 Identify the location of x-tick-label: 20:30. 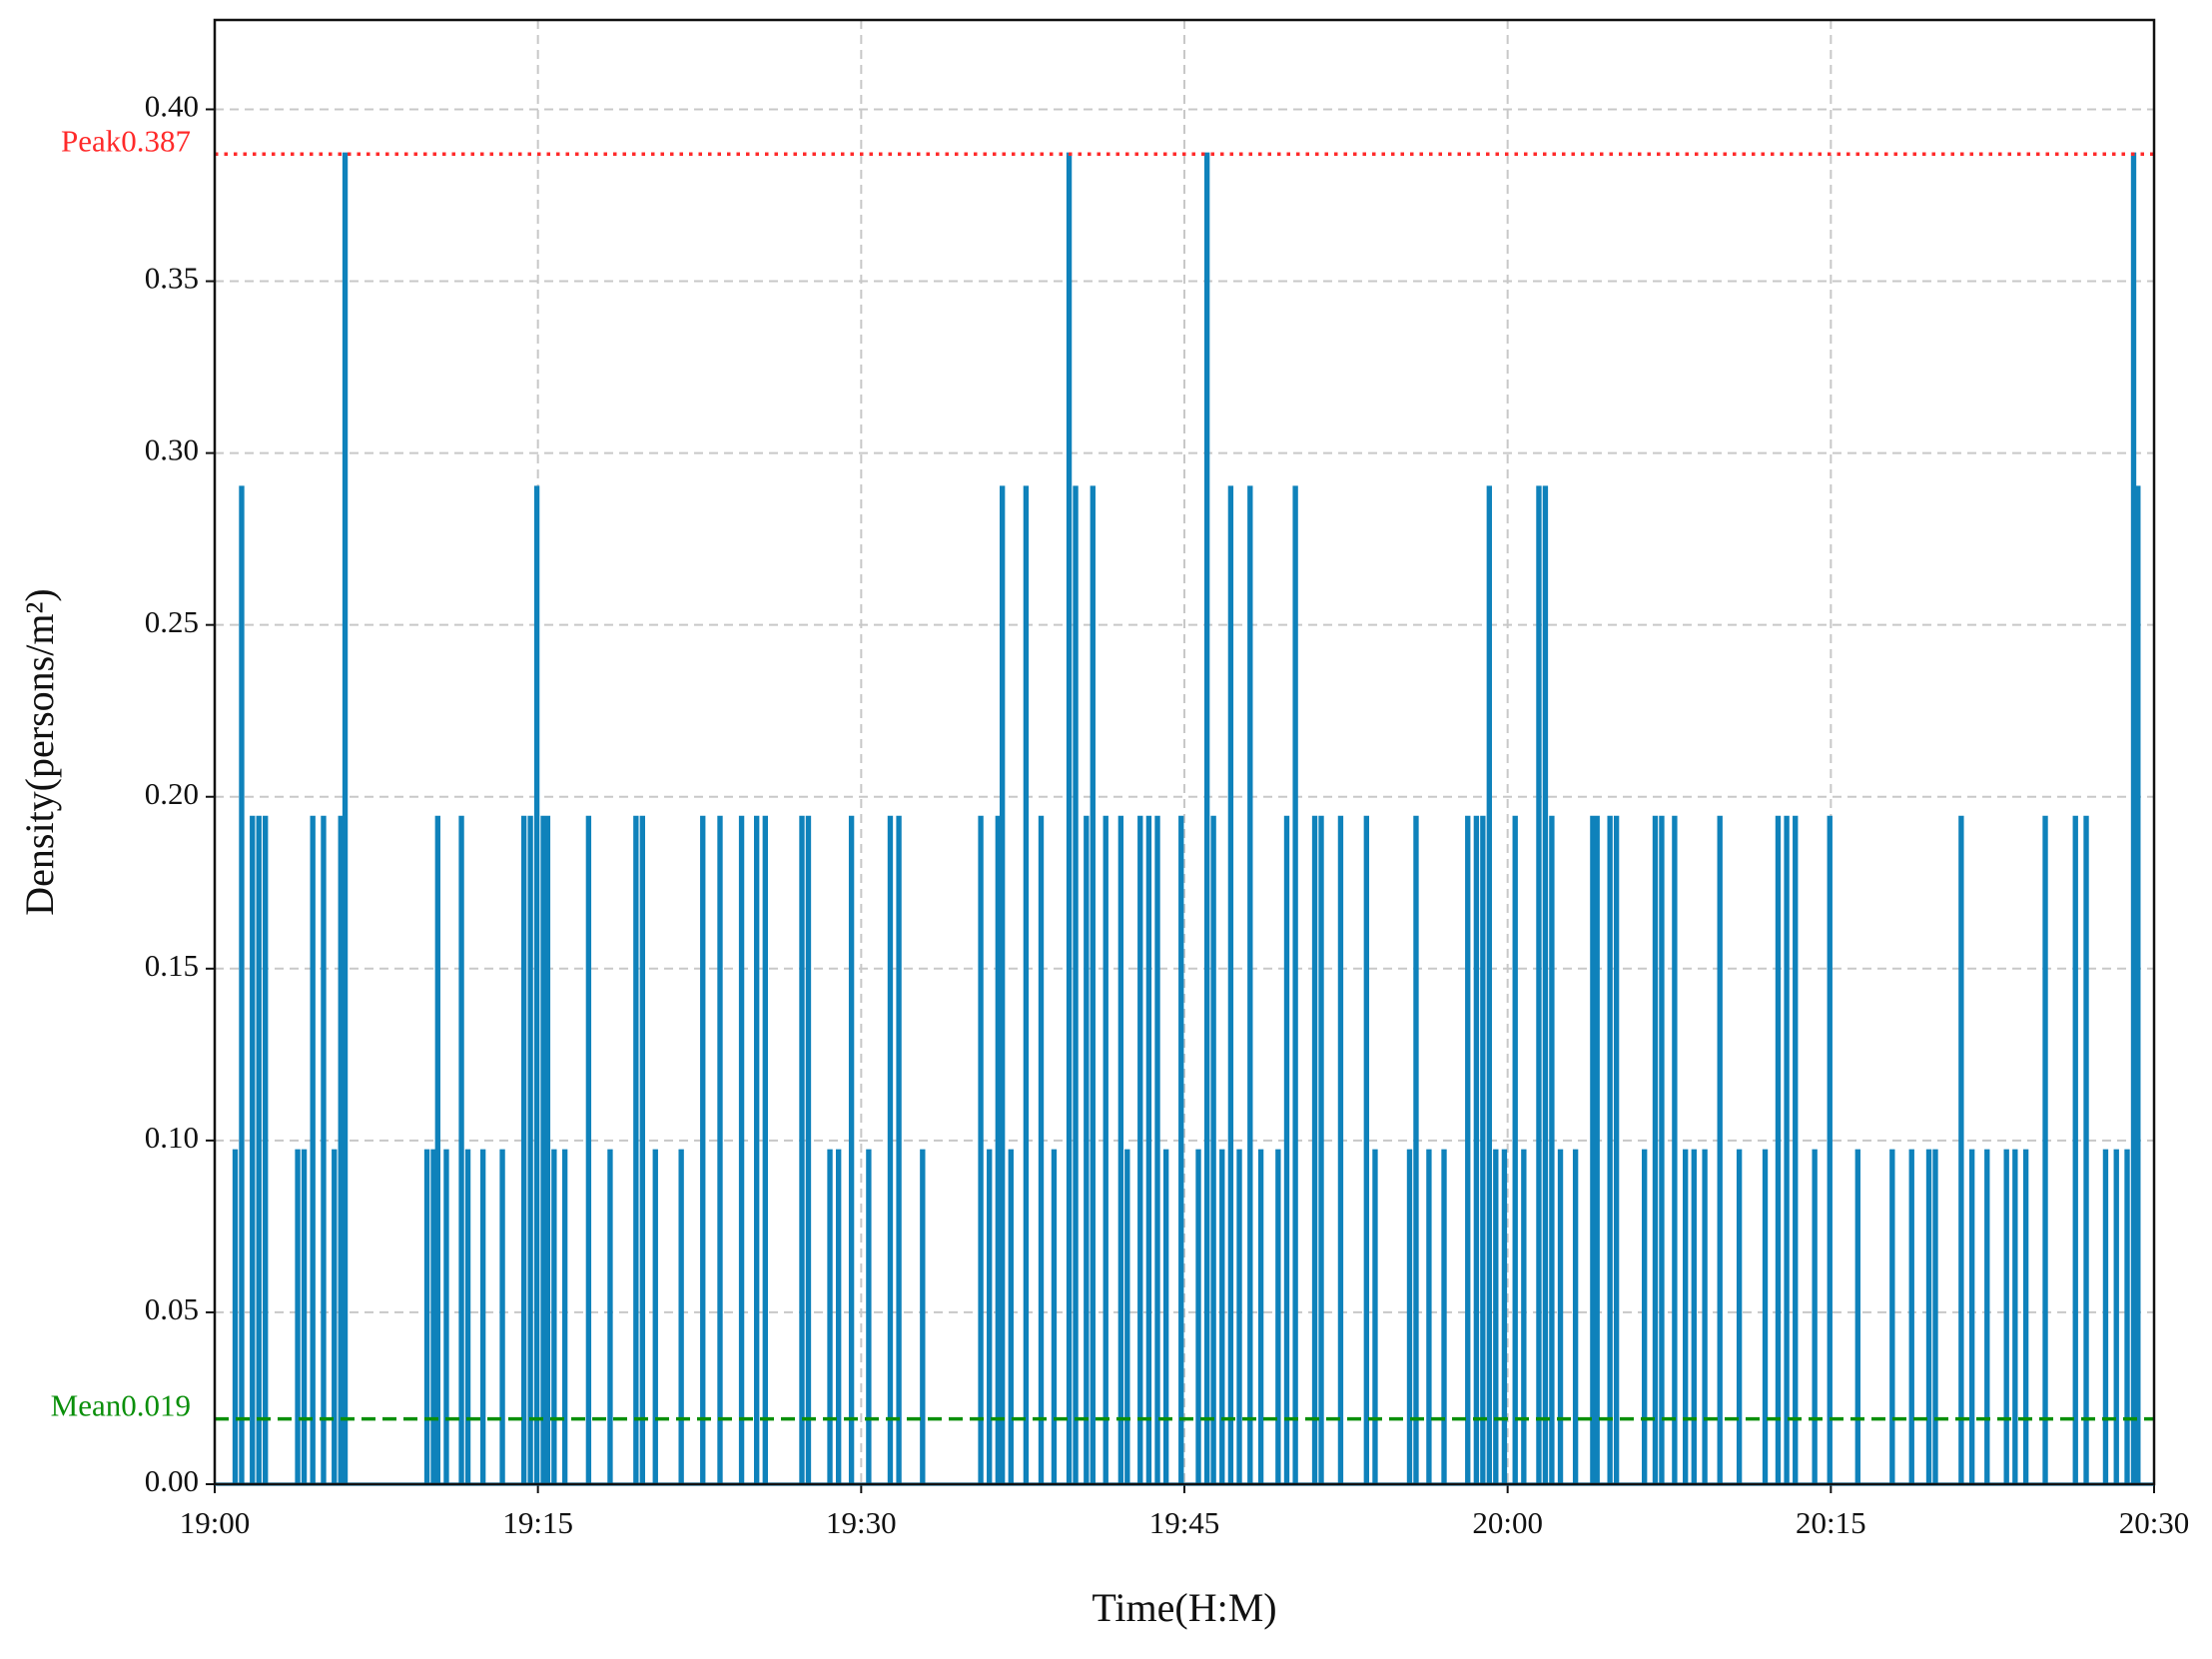
(2154, 1522).